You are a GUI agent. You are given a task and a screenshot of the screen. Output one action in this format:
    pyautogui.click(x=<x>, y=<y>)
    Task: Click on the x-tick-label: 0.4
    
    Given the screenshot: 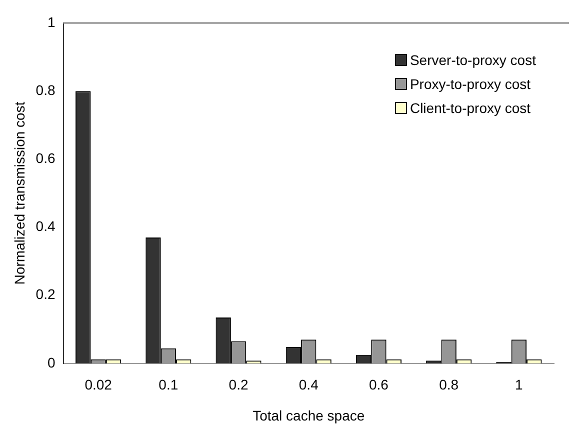 What is the action you would take?
    pyautogui.click(x=308, y=384)
    